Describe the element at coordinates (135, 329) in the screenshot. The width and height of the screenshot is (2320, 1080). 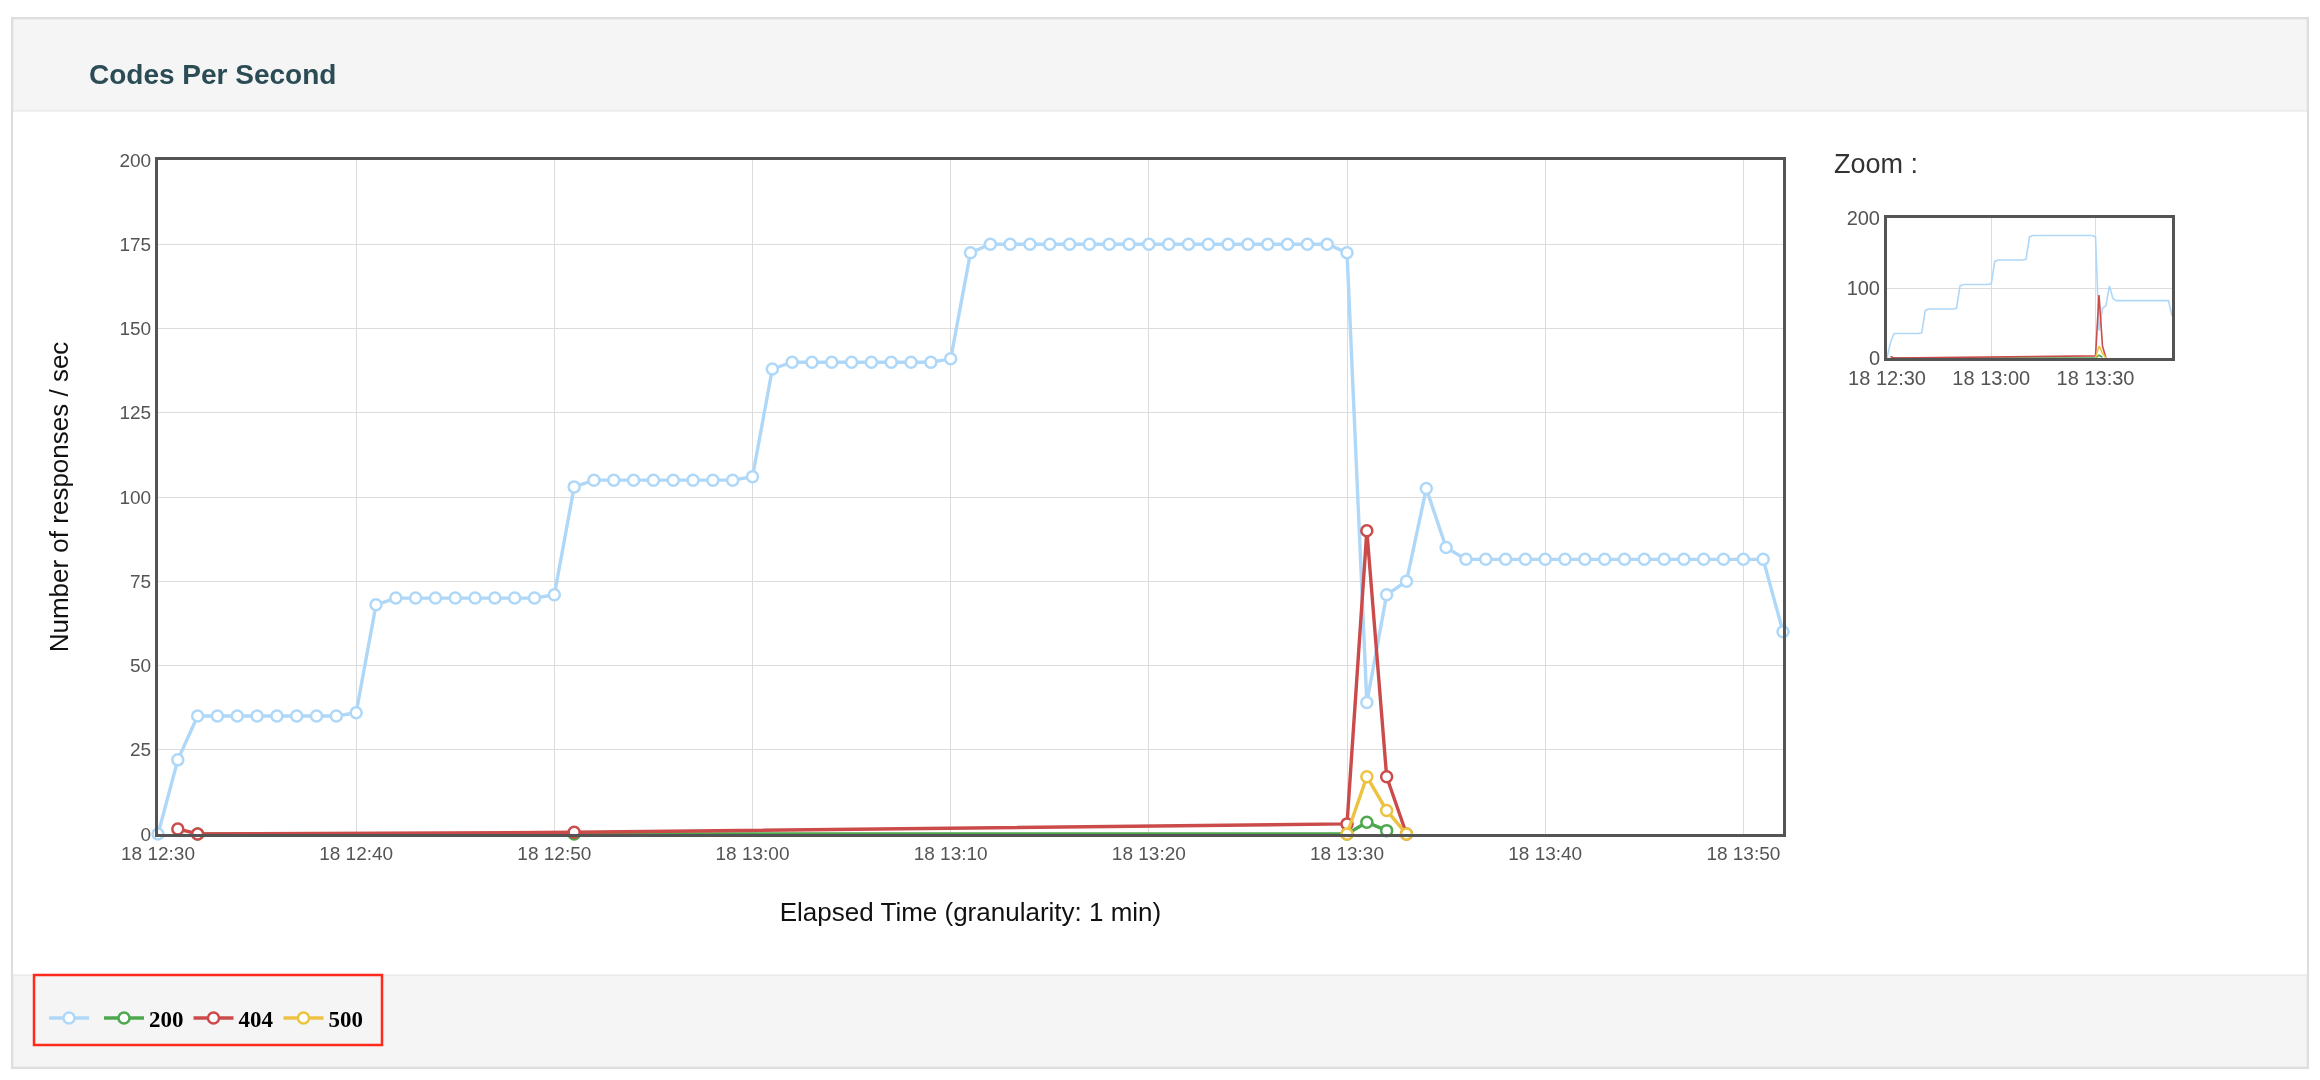
I see `y-tick-label: 150` at that location.